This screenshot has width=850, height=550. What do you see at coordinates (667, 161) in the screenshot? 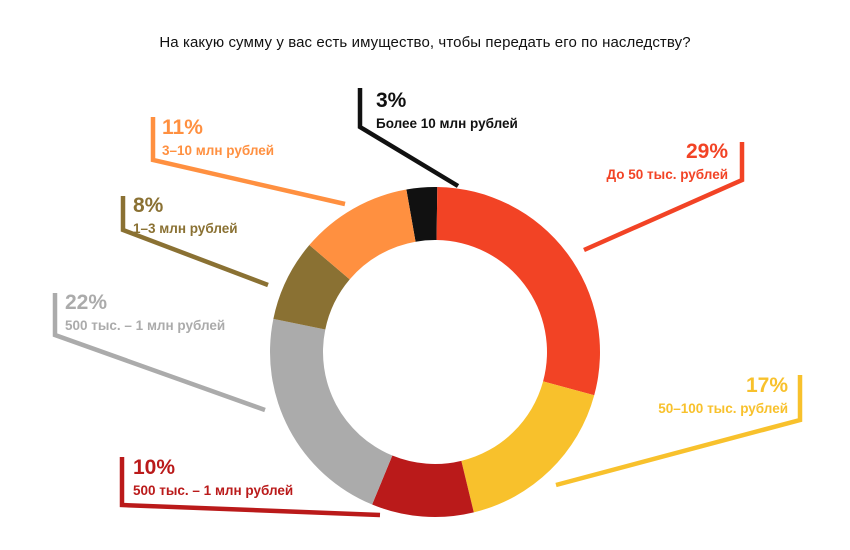
I see `label-under-50k: 29% До 50 тыс. рублей` at bounding box center [667, 161].